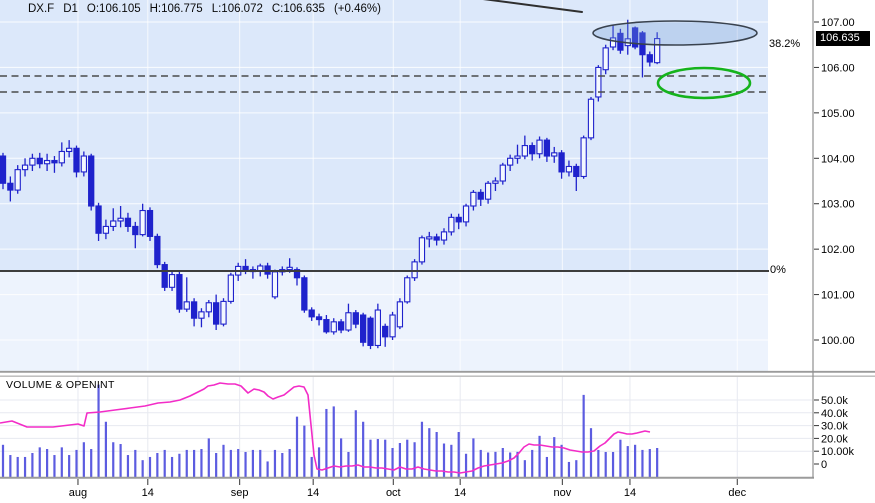 The image size is (875, 503). Describe the element at coordinates (240, 493) in the screenshot. I see `x-tick-label: sep` at that location.